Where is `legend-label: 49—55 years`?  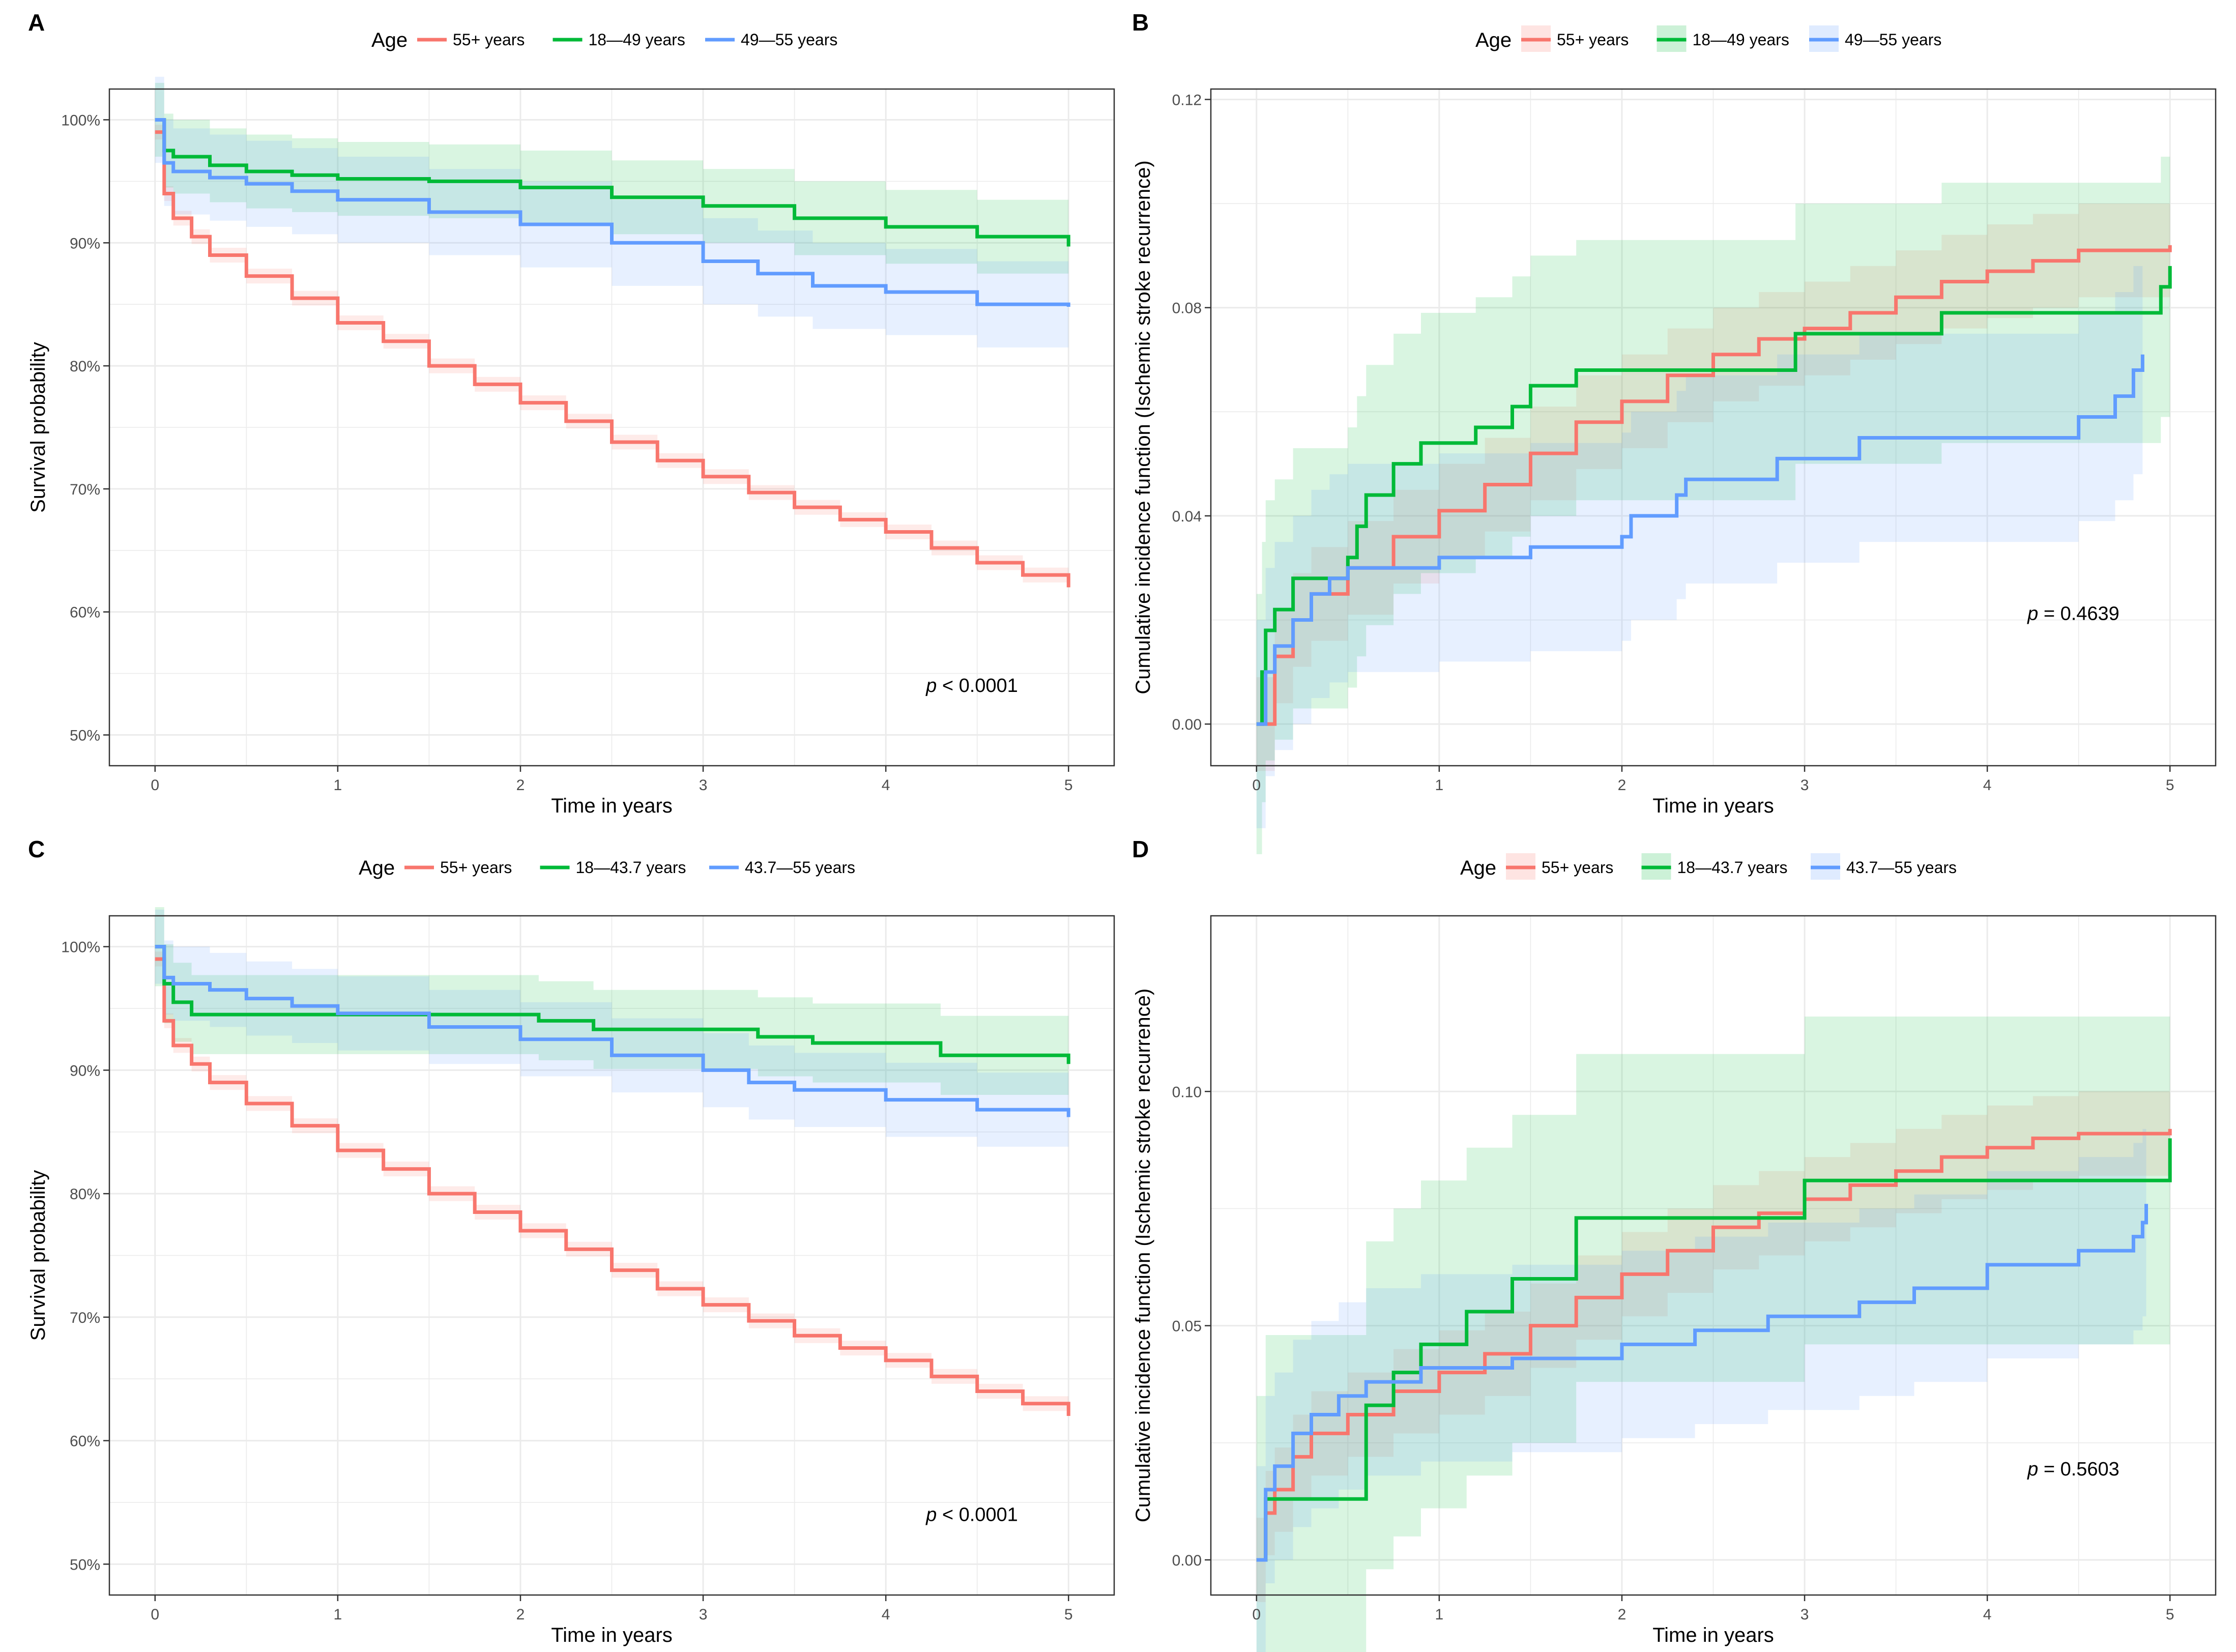 legend-label: 49—55 years is located at coordinates (1893, 40).